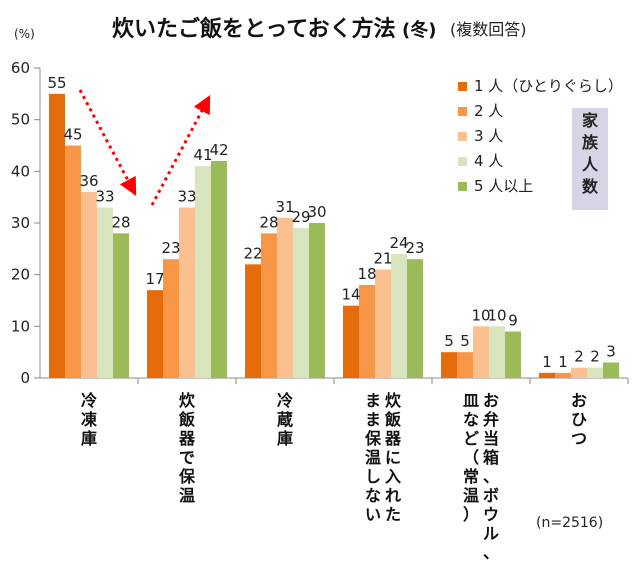 This screenshot has width=640, height=568. I want to click on category-label-char: 弁, so click(491, 419).